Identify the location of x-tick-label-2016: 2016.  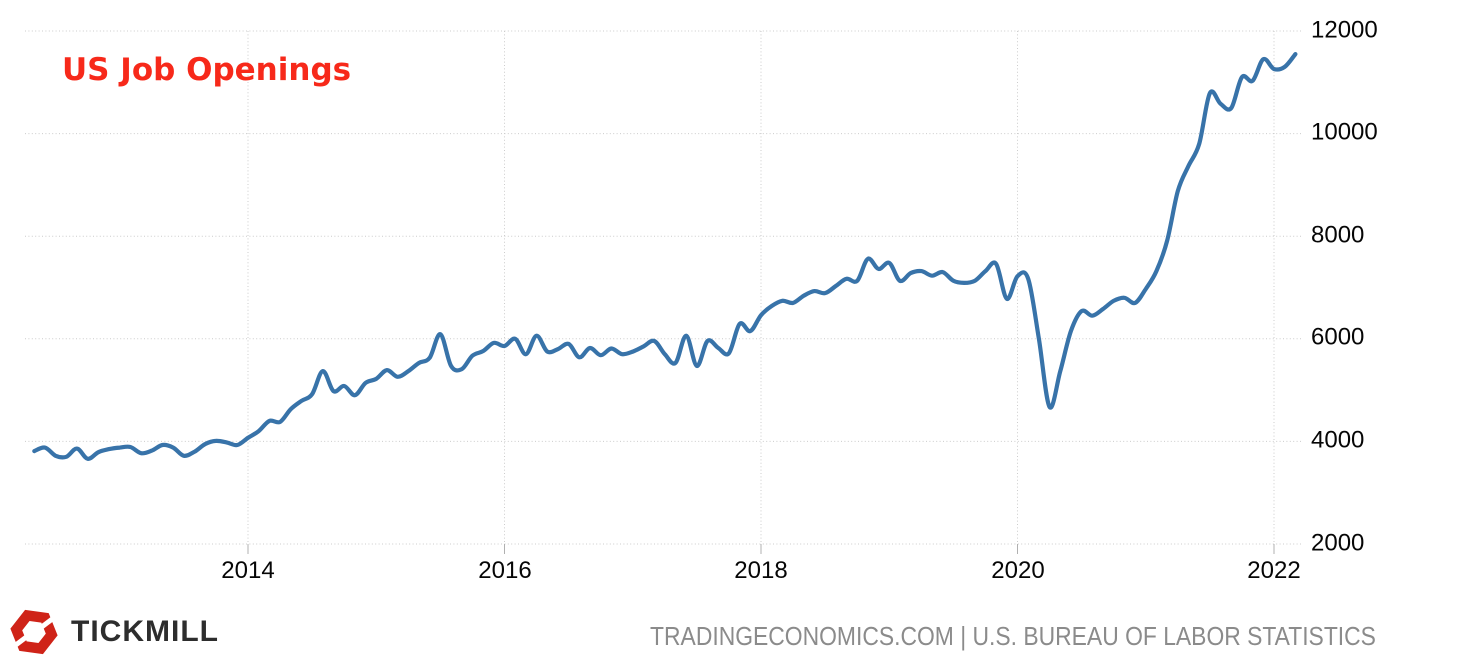
(505, 570).